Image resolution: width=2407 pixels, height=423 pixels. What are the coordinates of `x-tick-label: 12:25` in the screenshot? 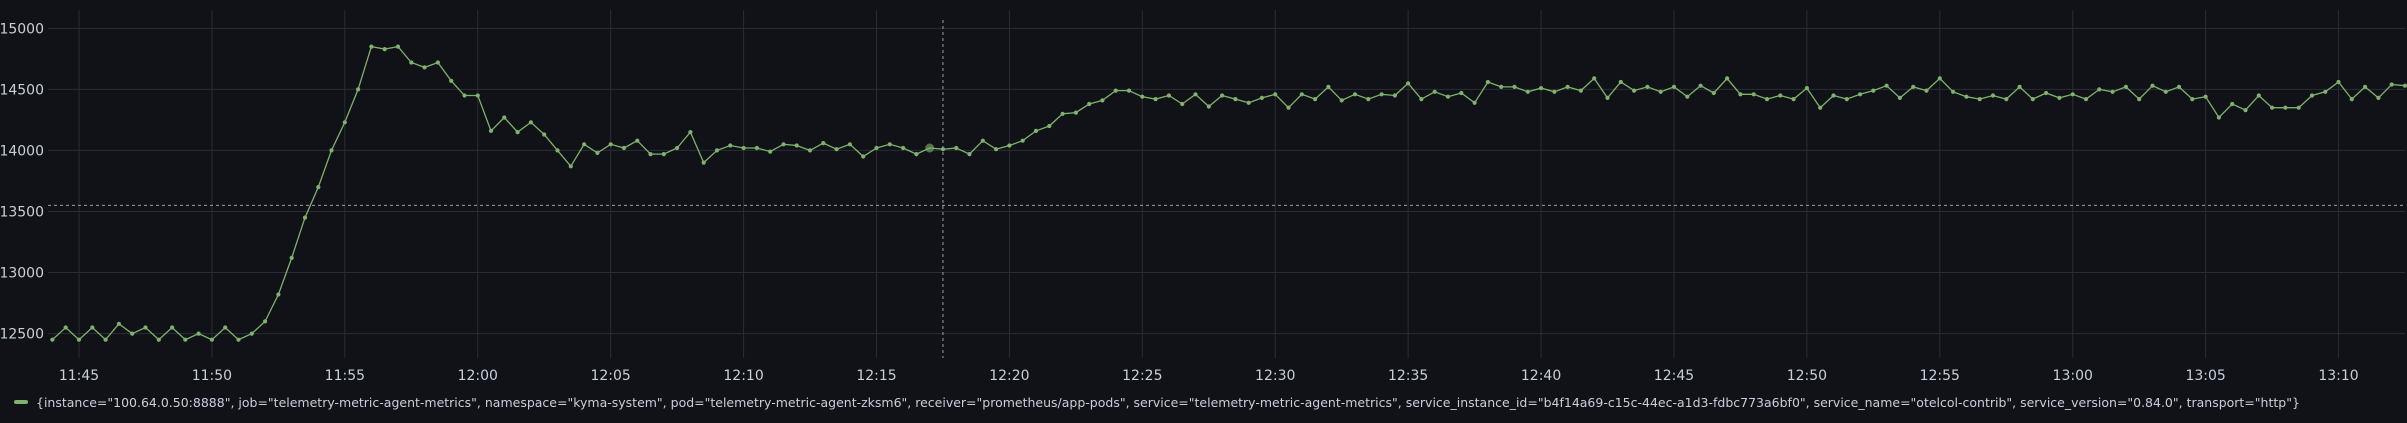 It's located at (1142, 376).